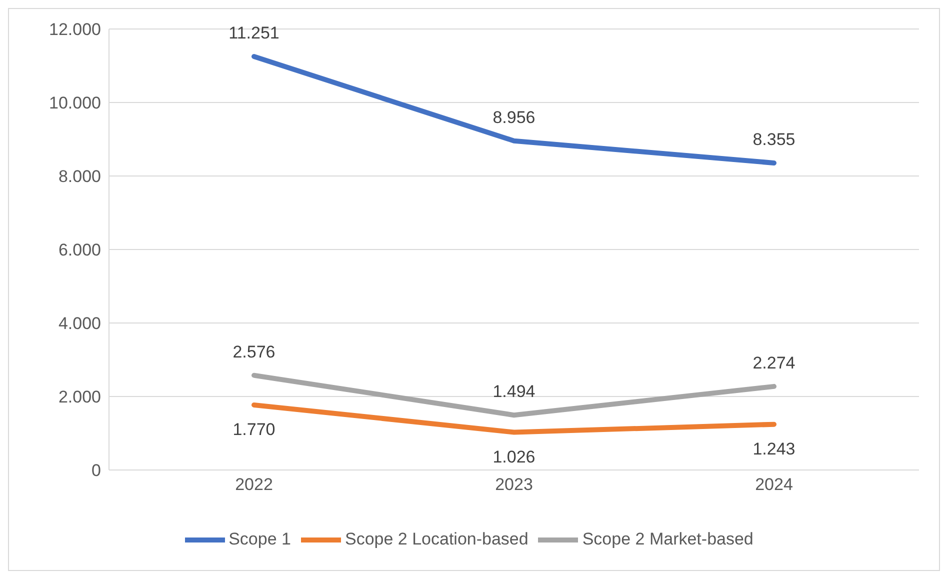  I want to click on data-label: 1.243, so click(774, 448).